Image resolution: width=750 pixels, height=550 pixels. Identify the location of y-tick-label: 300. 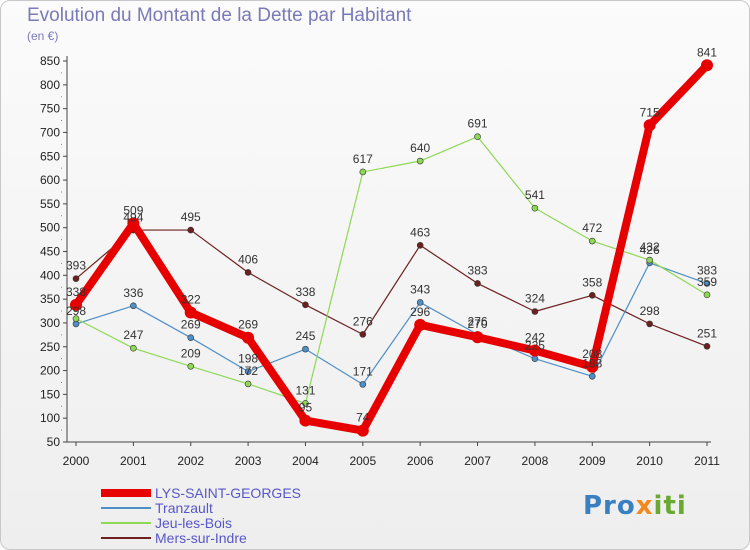
(50, 323).